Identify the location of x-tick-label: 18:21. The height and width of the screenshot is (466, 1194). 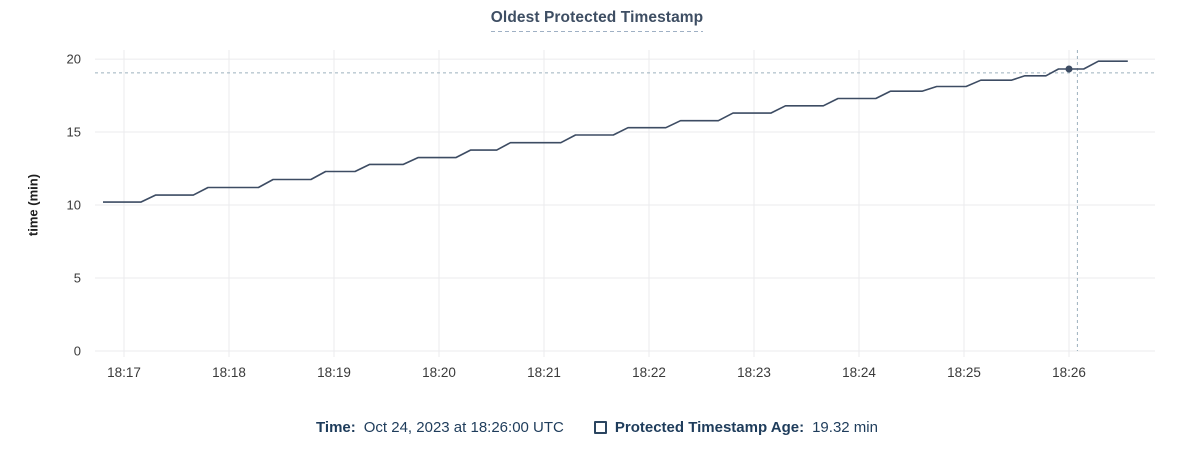
(544, 372).